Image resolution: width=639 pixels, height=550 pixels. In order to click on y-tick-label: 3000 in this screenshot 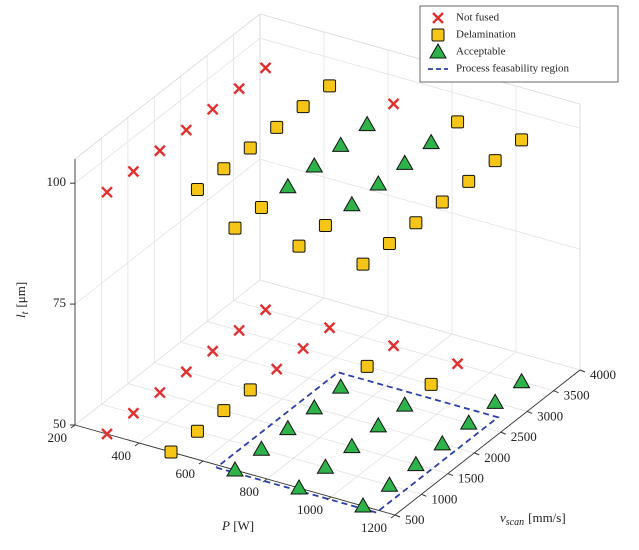, I will do `click(550, 415)`.